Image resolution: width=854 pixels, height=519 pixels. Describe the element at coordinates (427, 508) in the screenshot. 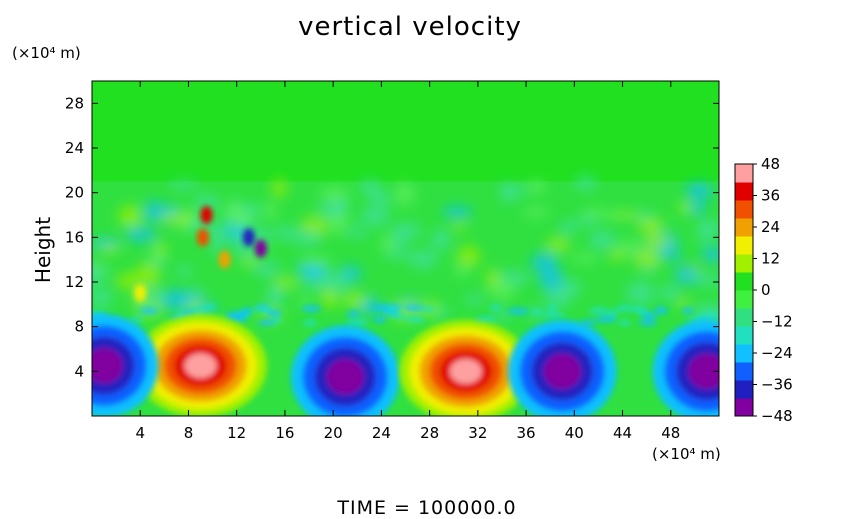

I see `time-label: TIME = 100000.0` at that location.